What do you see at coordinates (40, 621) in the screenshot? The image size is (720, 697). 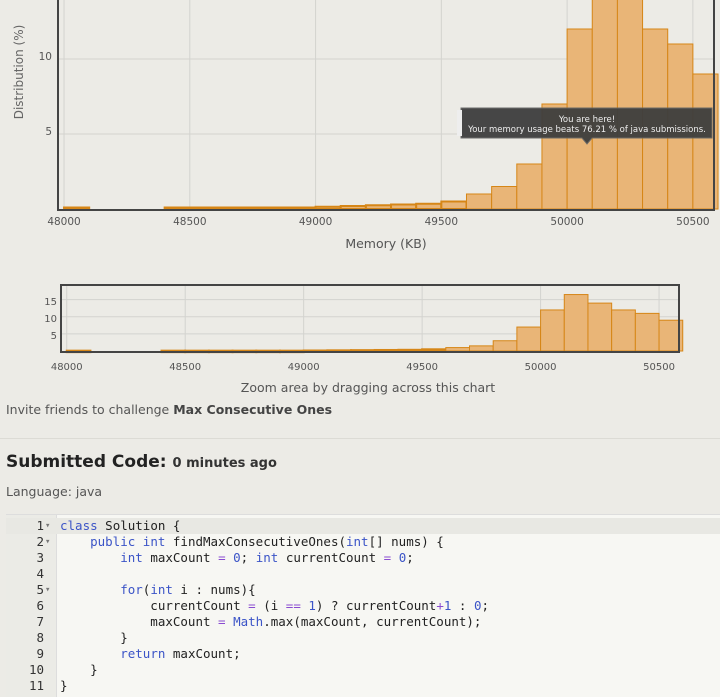 I see `line-number: 7` at bounding box center [40, 621].